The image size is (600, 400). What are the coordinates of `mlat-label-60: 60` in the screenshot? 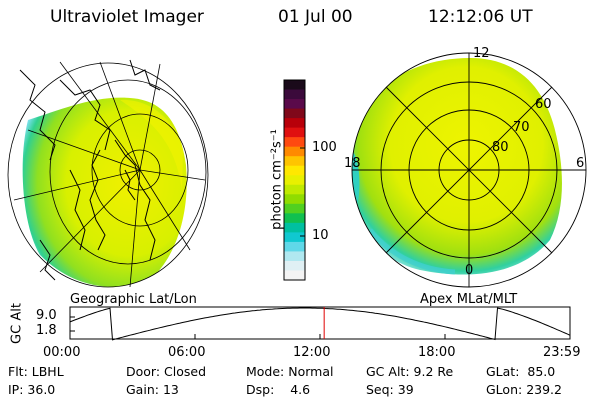 It's located at (543, 104).